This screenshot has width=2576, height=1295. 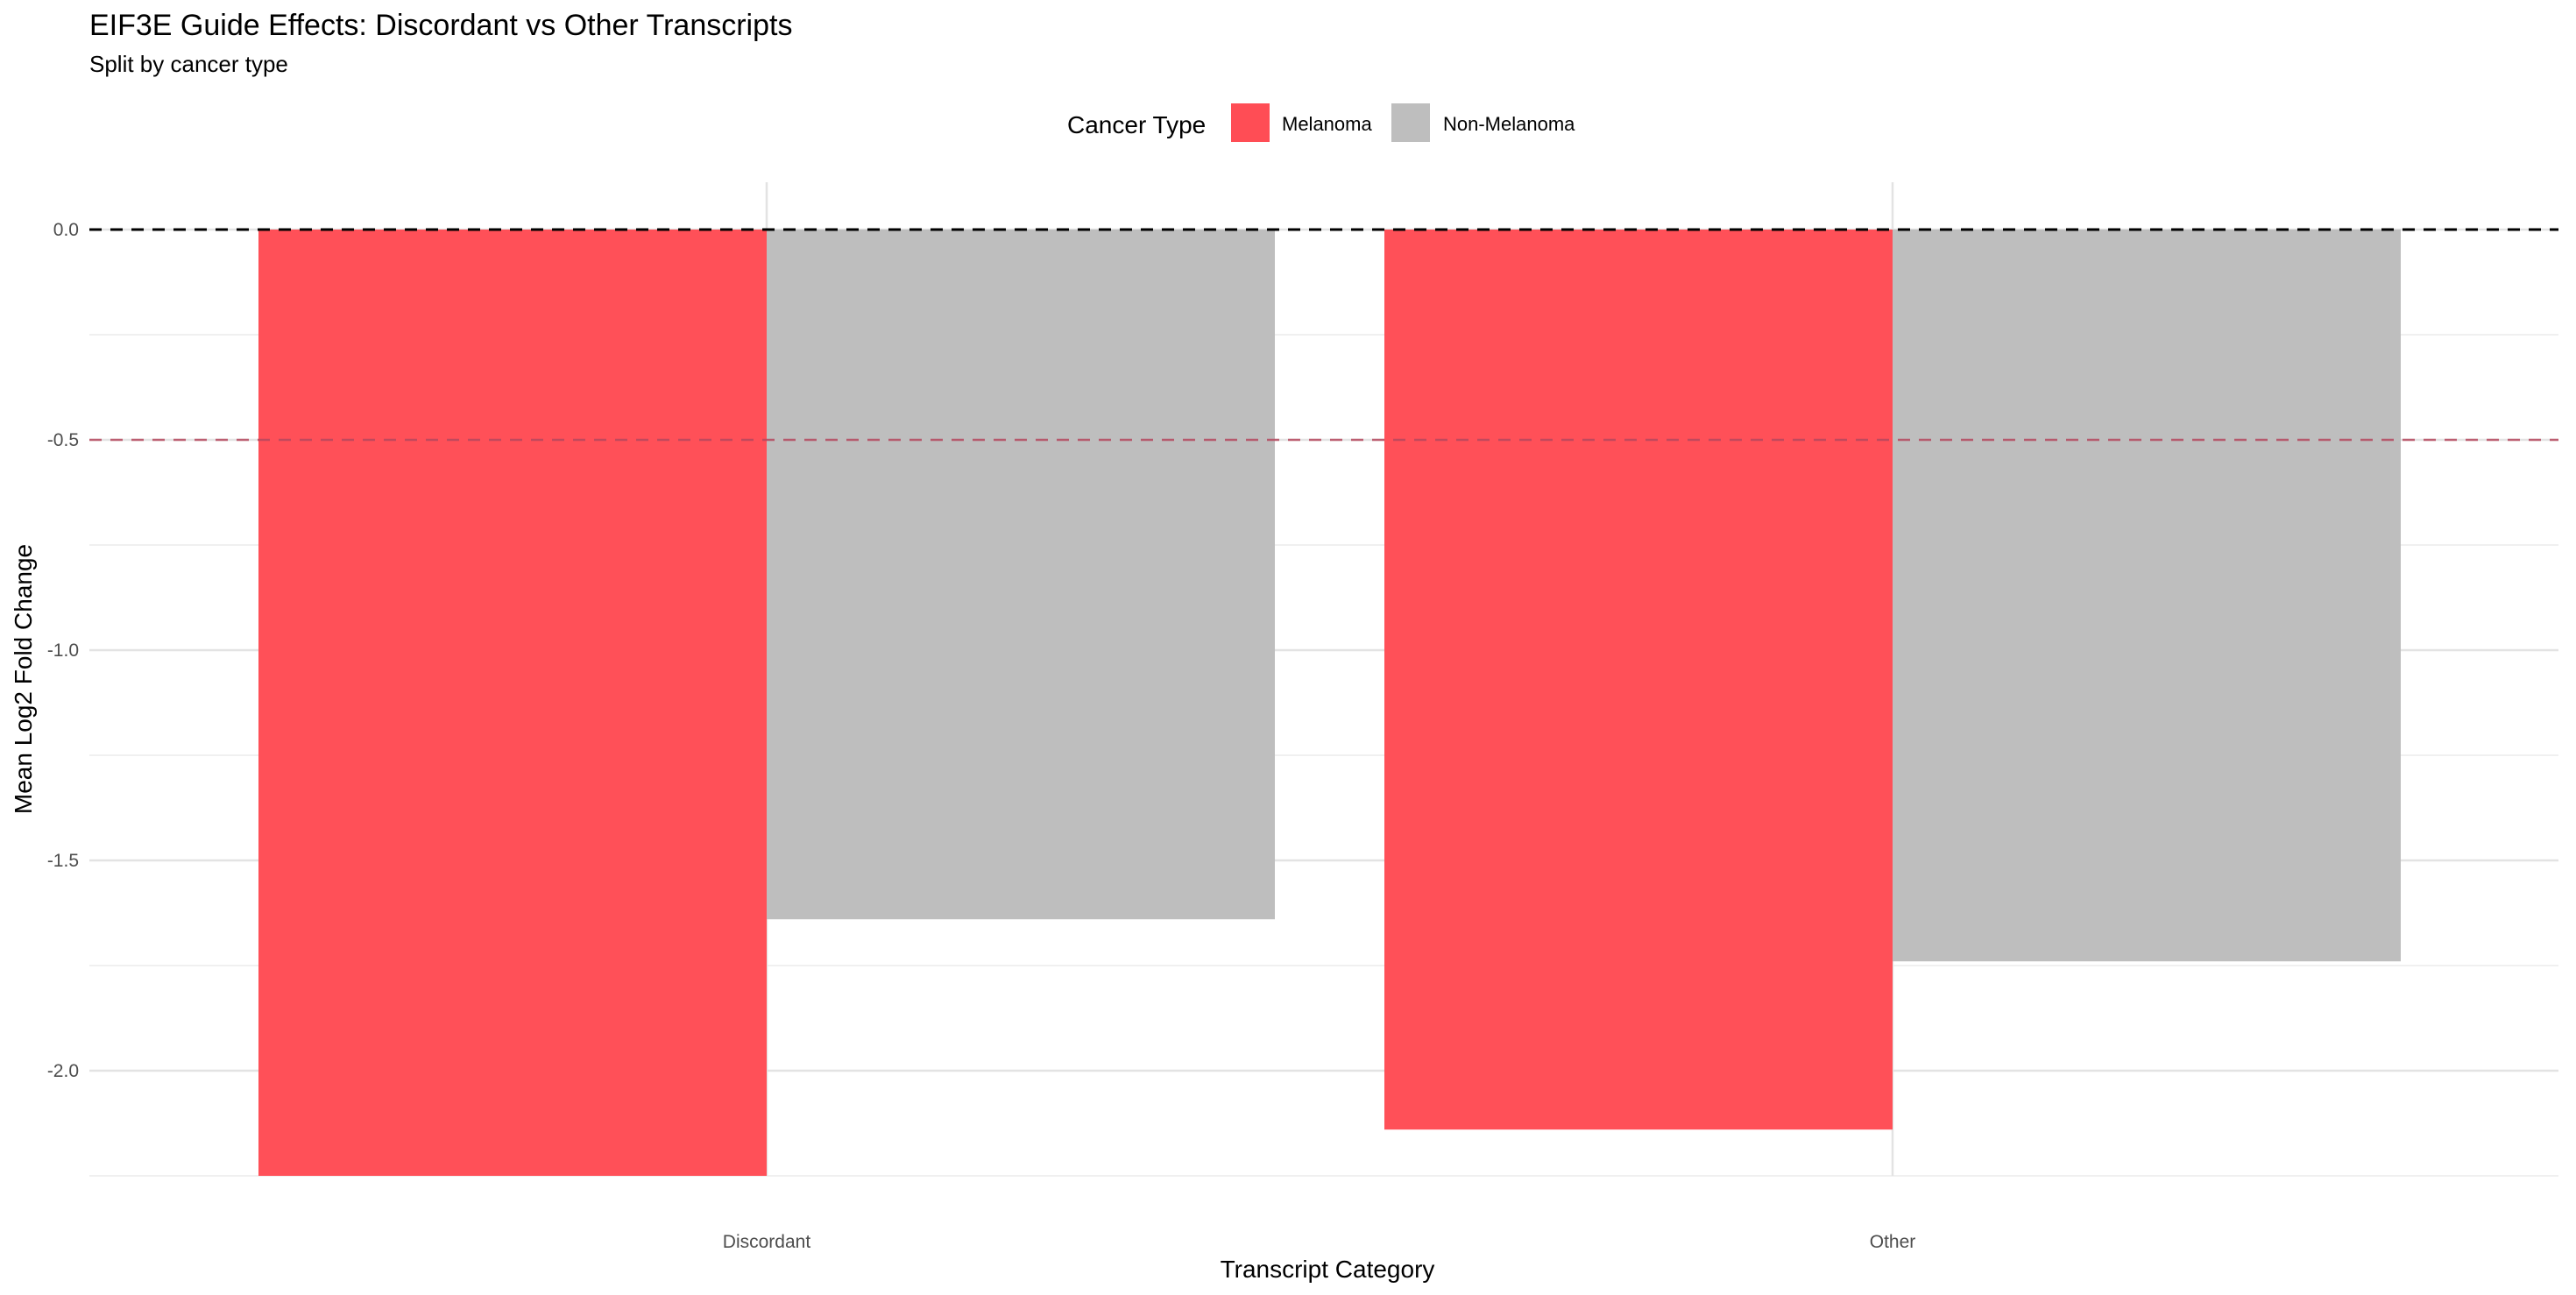 I want to click on x-tick-label: Other, so click(x=1893, y=1242).